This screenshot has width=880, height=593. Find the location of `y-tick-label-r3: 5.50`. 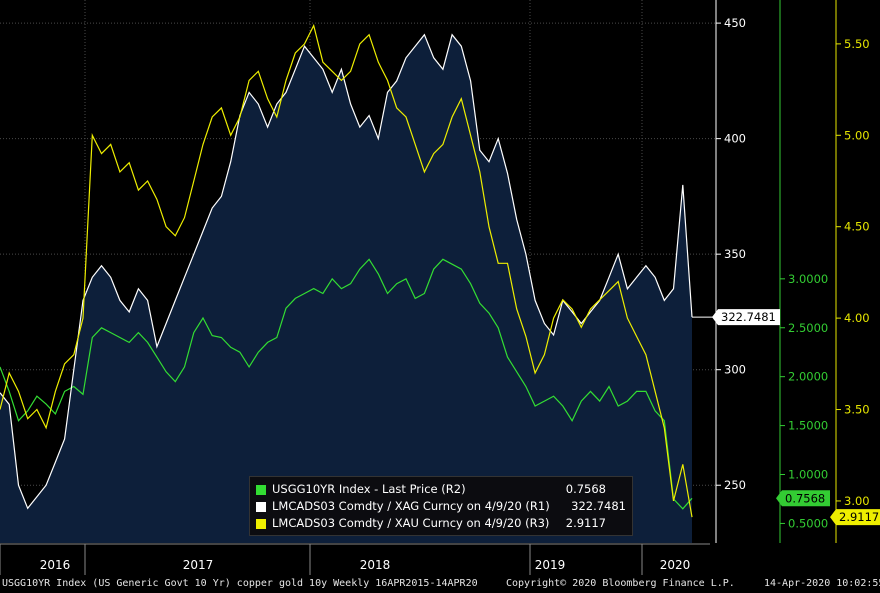

y-tick-label-r3: 5.50 is located at coordinates (857, 44).